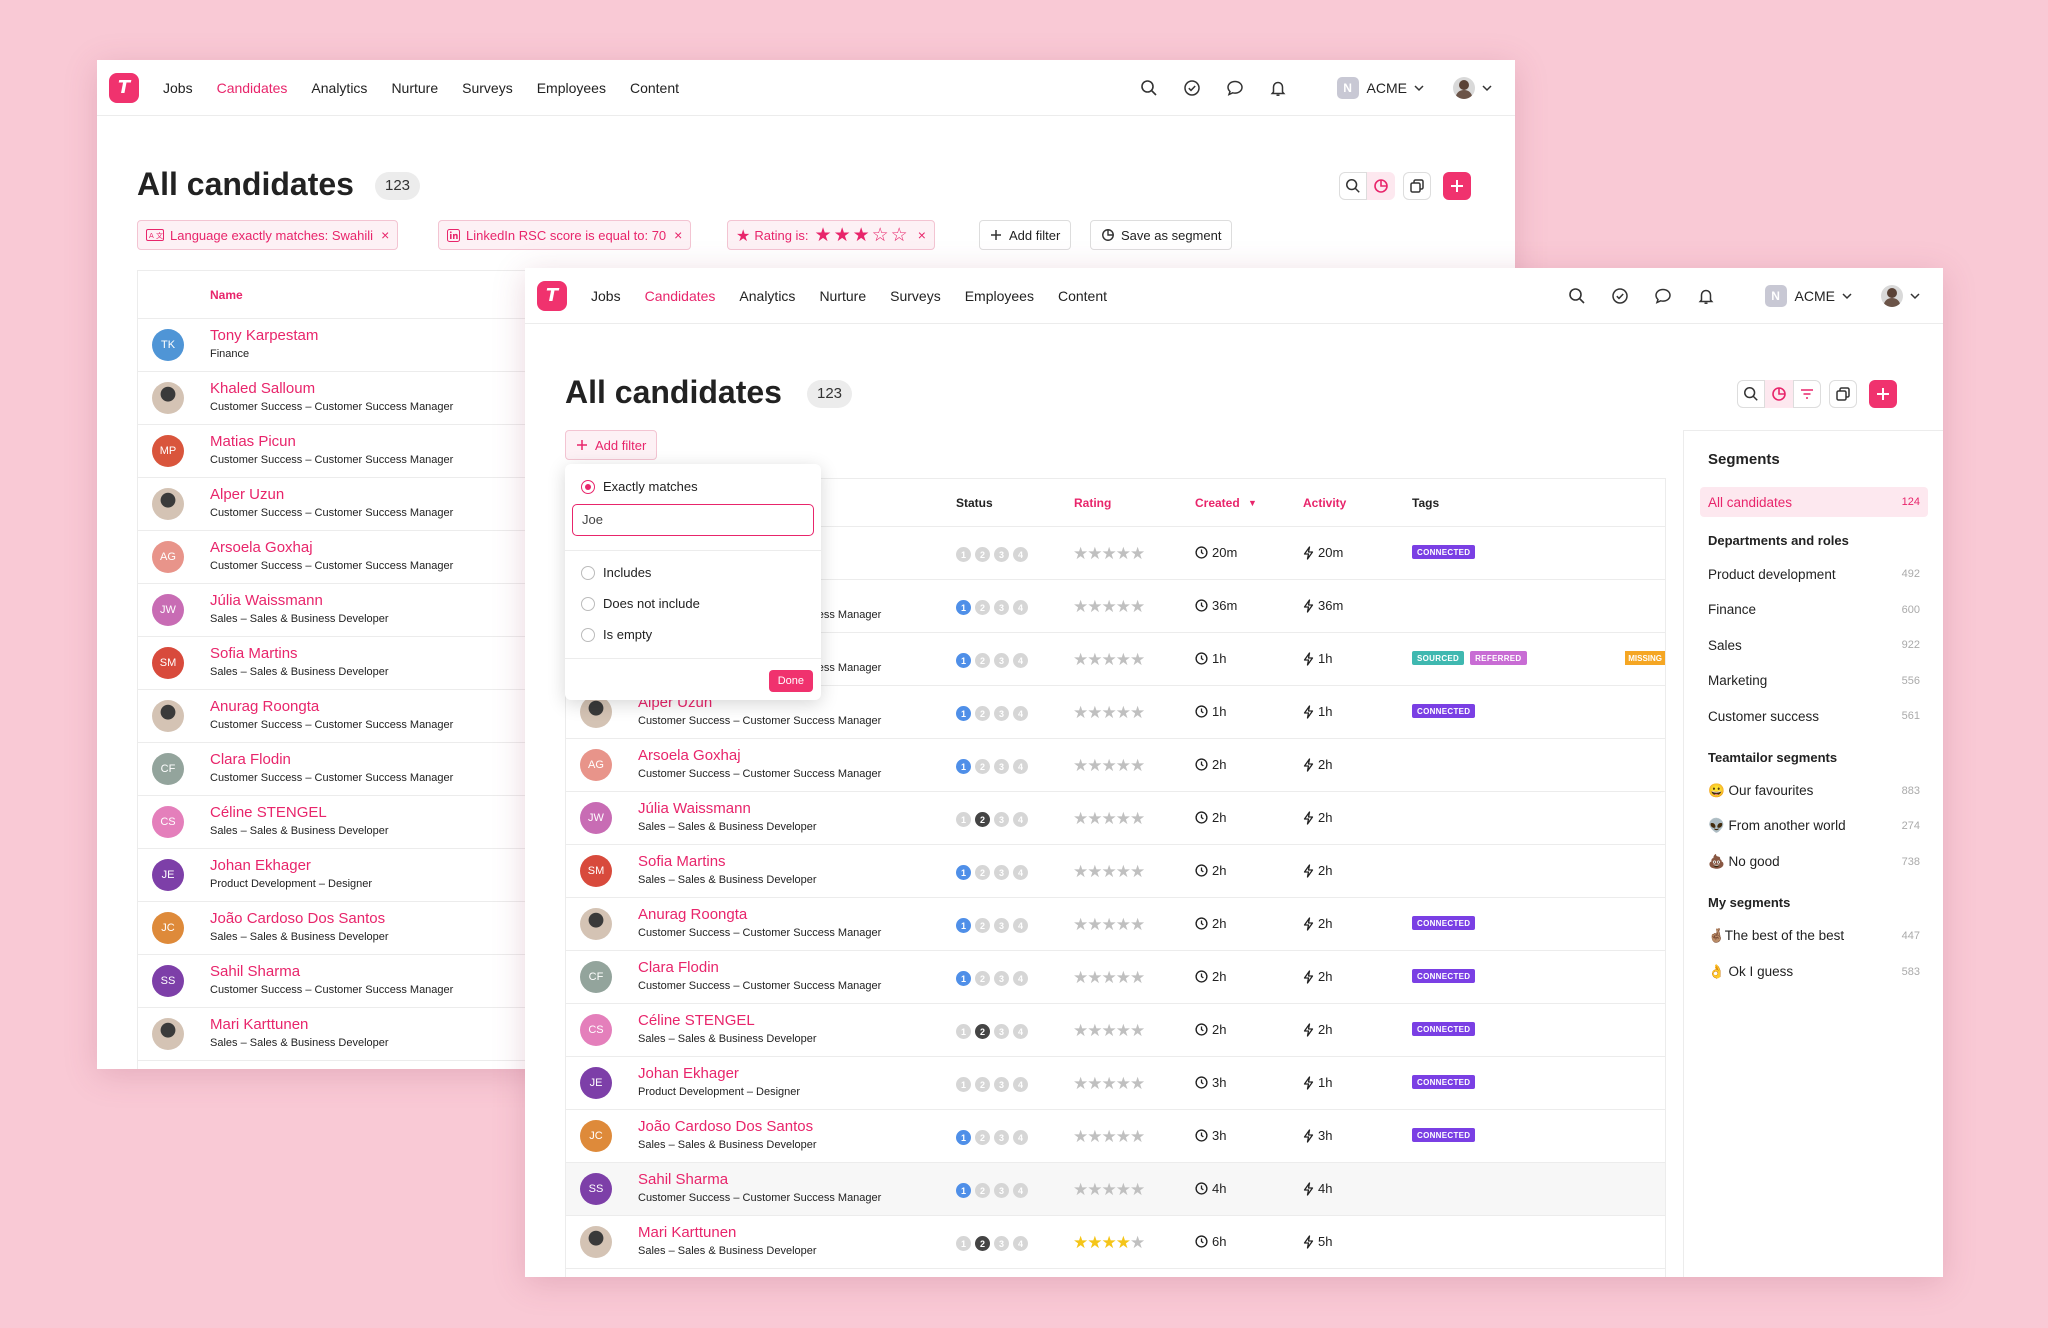 This screenshot has height=1328, width=2048. Describe the element at coordinates (415, 87) in the screenshot. I see `nav-item-nurture: Nurture` at that location.